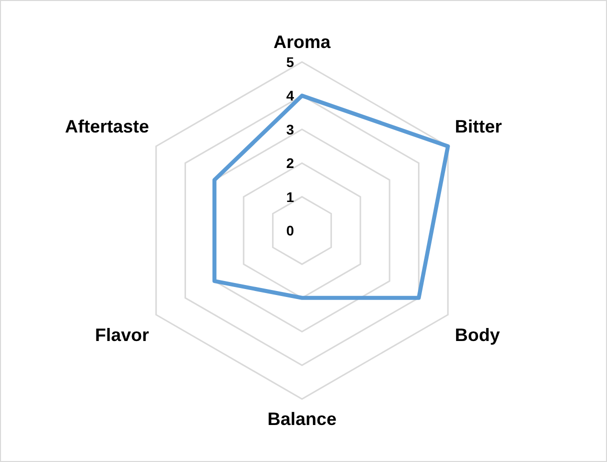  What do you see at coordinates (107, 126) in the screenshot?
I see `spoke-label: Aftertaste` at bounding box center [107, 126].